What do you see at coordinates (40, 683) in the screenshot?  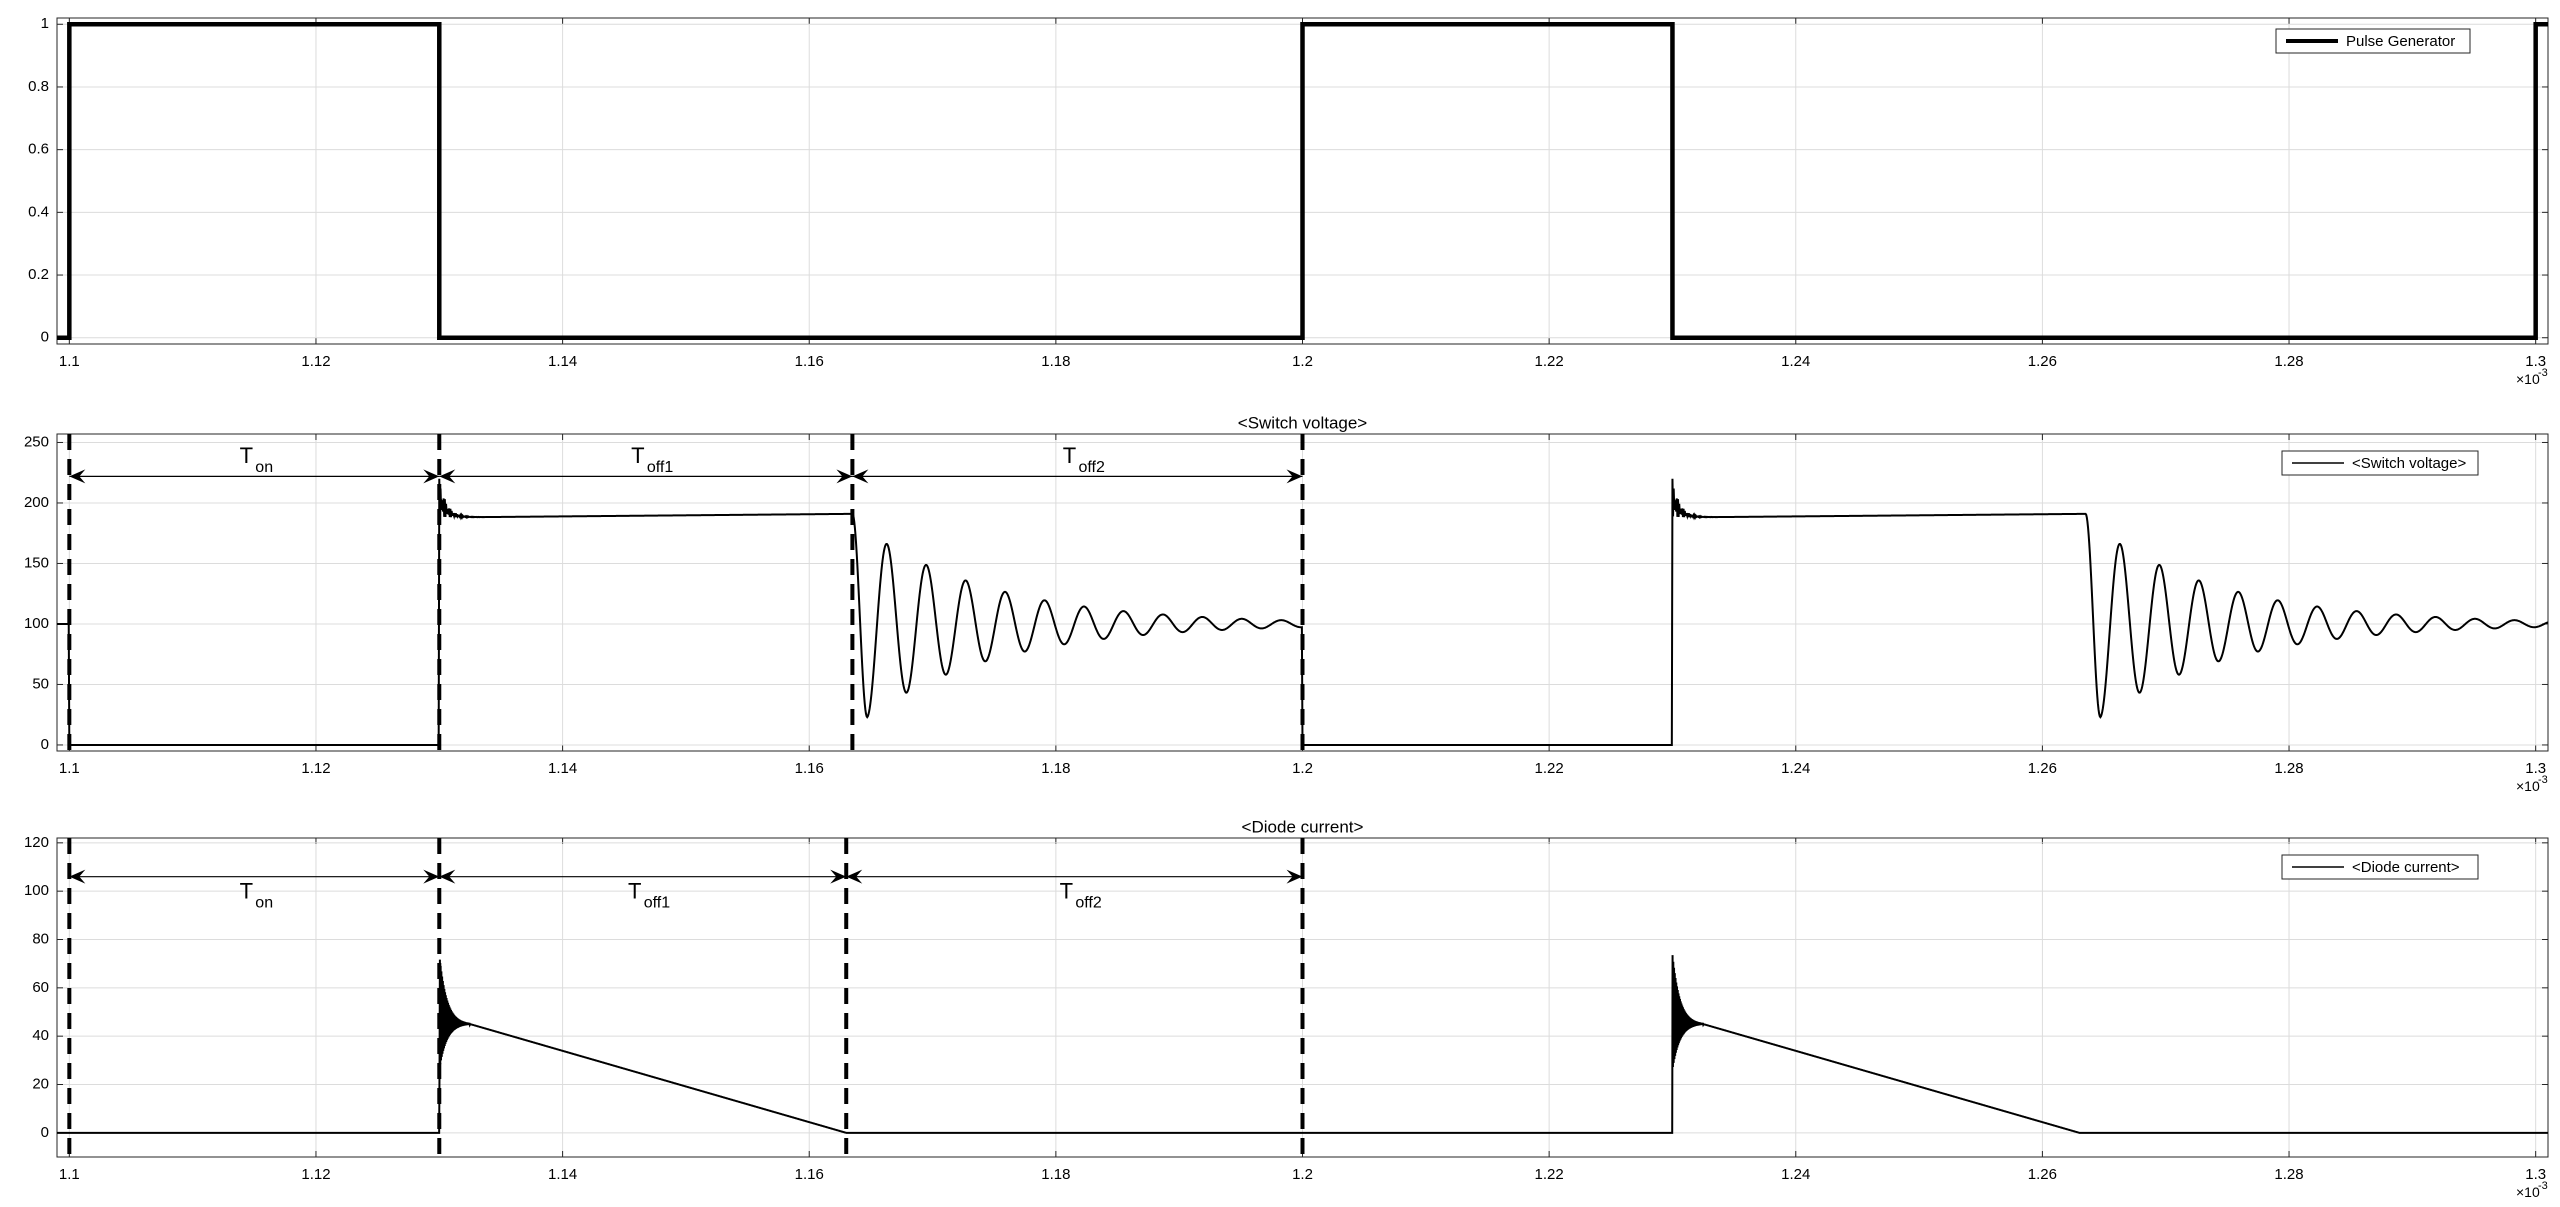 I see `y-tick-label: 50` at bounding box center [40, 683].